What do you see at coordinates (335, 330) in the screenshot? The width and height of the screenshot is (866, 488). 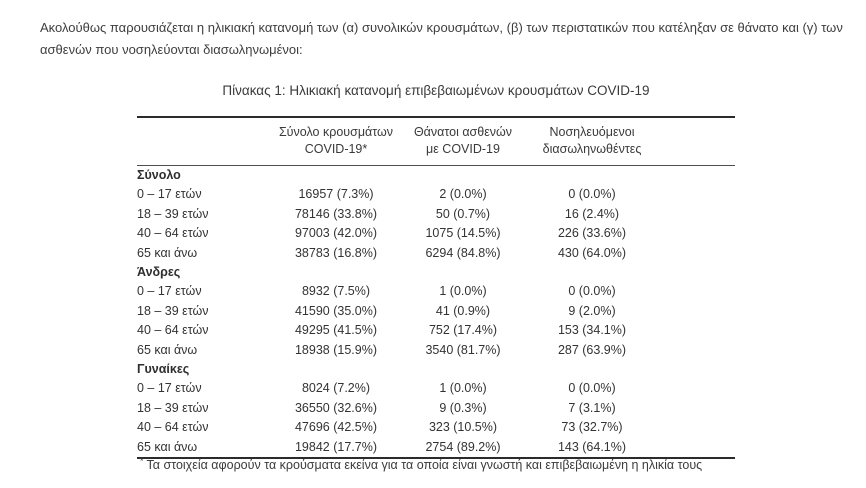 I see `cases-value: 49295 (41.5%)` at bounding box center [335, 330].